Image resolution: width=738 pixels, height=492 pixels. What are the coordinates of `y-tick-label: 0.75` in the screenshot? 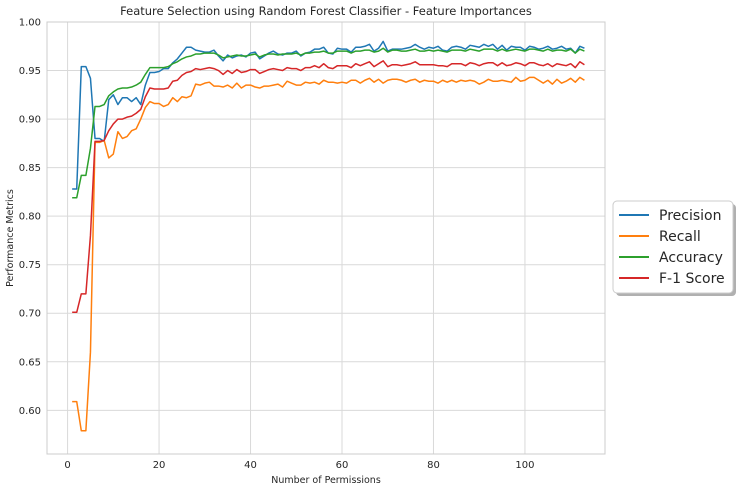 It's located at (30, 265).